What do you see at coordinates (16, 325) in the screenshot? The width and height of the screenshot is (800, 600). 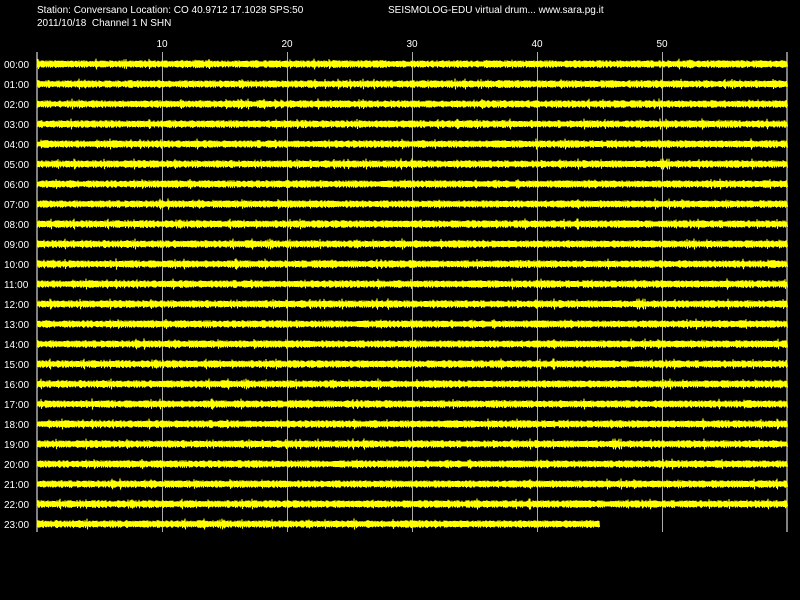 I see `row-label: 13:00` at bounding box center [16, 325].